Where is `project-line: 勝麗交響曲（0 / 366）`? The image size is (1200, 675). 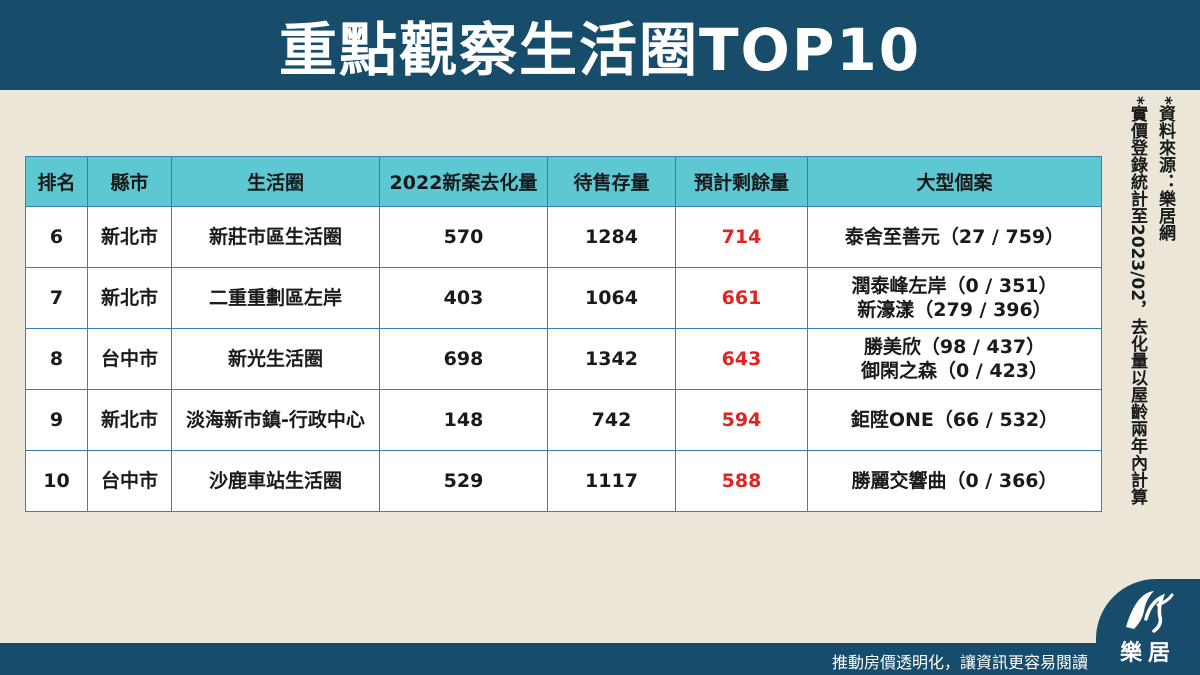
project-line: 勝麗交響曲（0 / 366） is located at coordinates (954, 481).